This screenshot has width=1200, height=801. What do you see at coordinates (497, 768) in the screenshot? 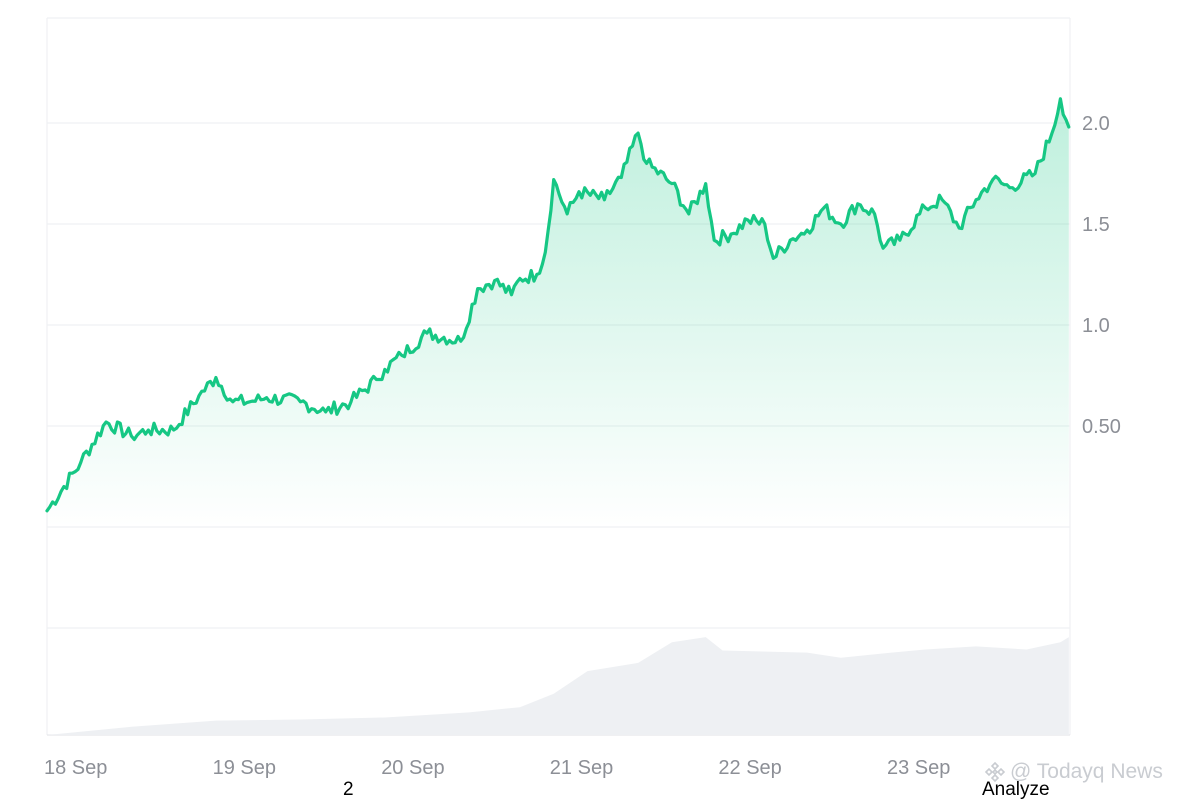
I see `x-axis-ticks: 18 Sep 19 Sep 20 Sep 21 Sep 22 Sep 23 Sep` at bounding box center [497, 768].